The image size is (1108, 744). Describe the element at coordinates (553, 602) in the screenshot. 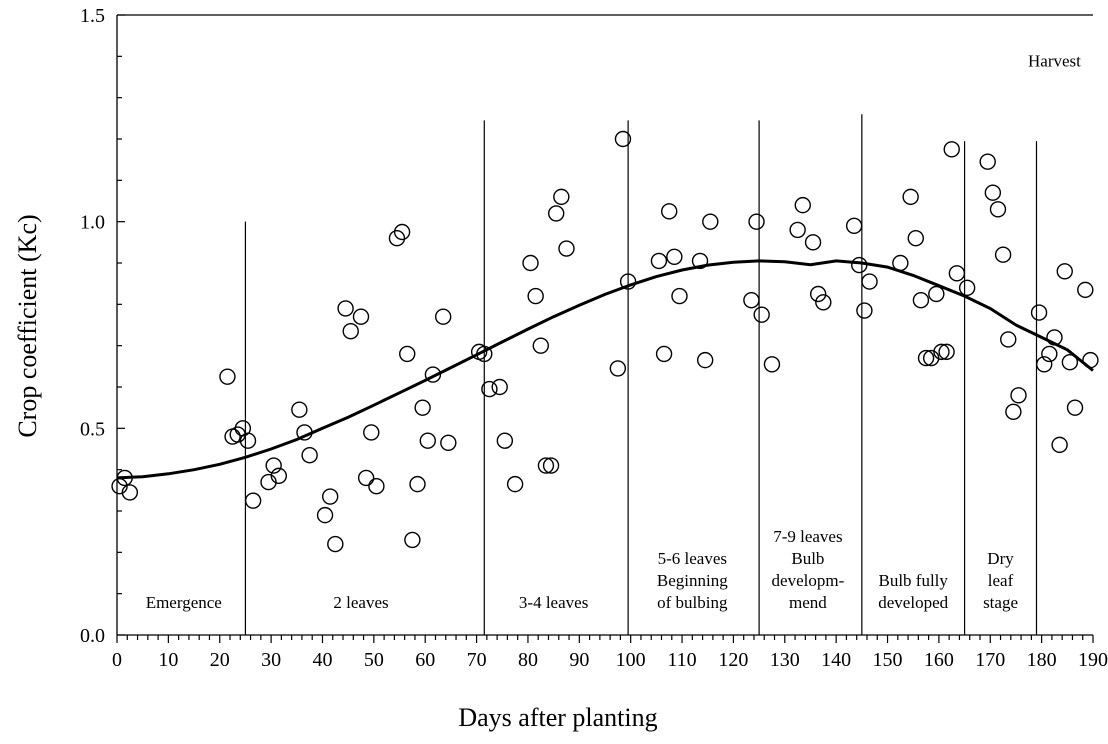

I see `stage-label-text: 3-4 leaves` at that location.